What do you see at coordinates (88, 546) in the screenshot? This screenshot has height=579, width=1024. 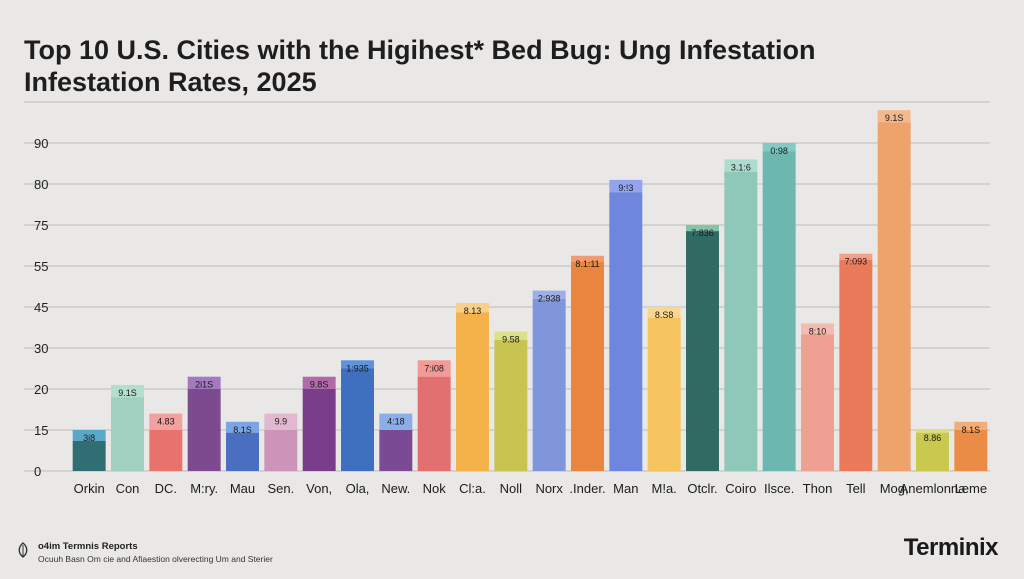 I see `footer-source: o4im Termnis Reports` at bounding box center [88, 546].